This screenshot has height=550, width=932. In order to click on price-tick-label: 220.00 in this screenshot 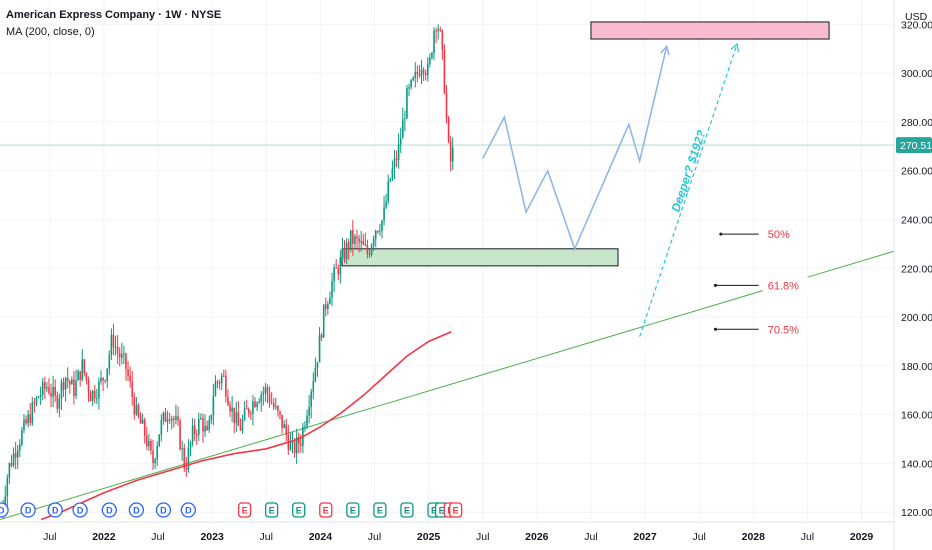, I will do `click(916, 269)`.